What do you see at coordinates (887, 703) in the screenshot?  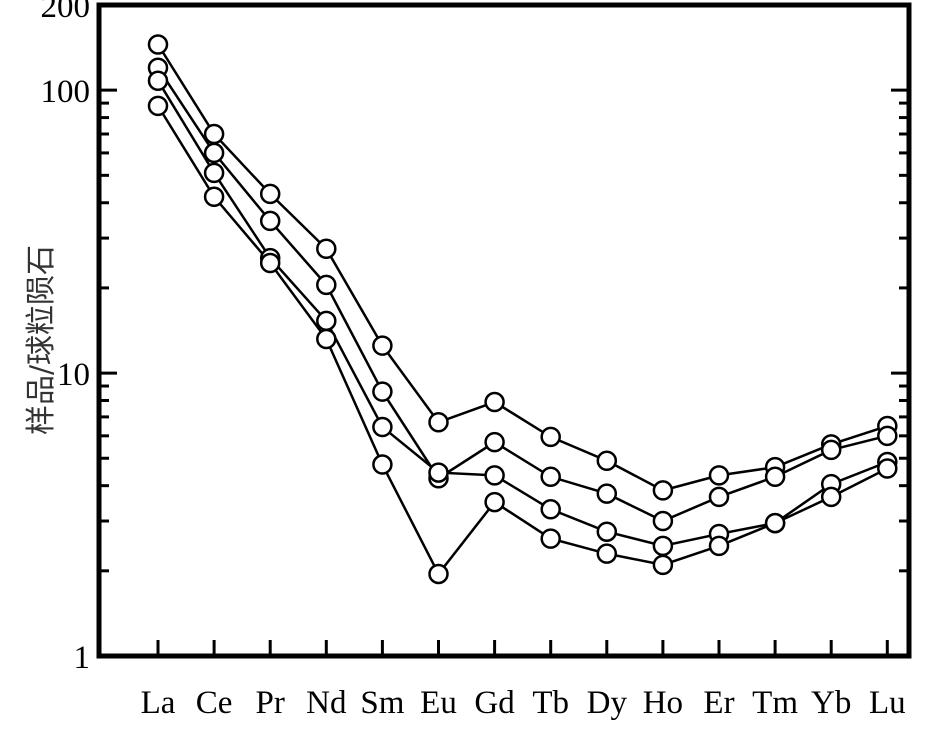 I see `x-tick-label: Lu` at bounding box center [887, 703].